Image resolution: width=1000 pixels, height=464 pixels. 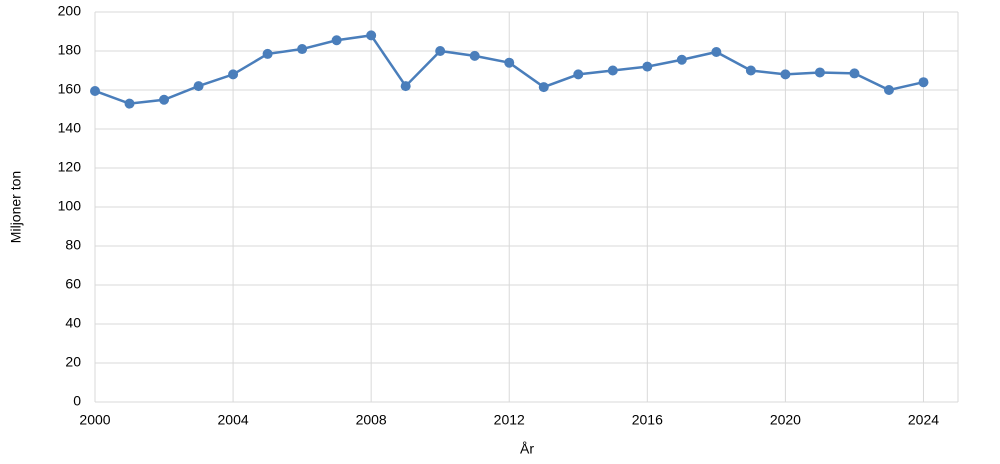 What do you see at coordinates (70, 89) in the screenshot?
I see `y-tick-label: 160` at bounding box center [70, 89].